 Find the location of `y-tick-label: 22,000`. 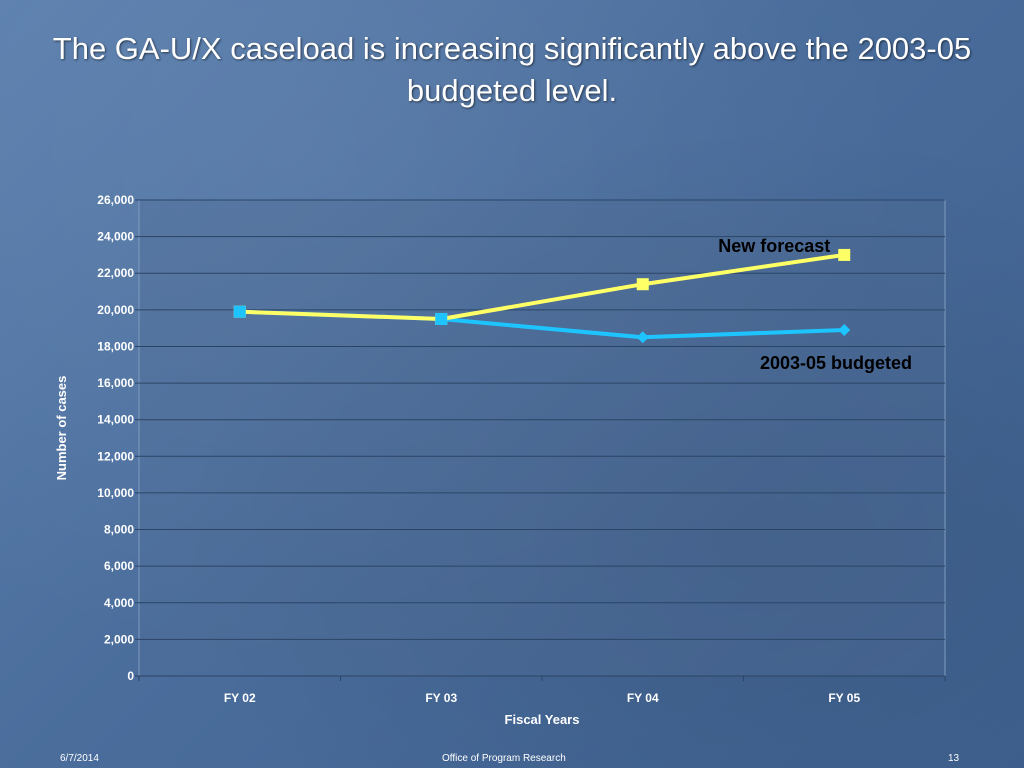

y-tick-label: 22,000 is located at coordinates (115, 273).